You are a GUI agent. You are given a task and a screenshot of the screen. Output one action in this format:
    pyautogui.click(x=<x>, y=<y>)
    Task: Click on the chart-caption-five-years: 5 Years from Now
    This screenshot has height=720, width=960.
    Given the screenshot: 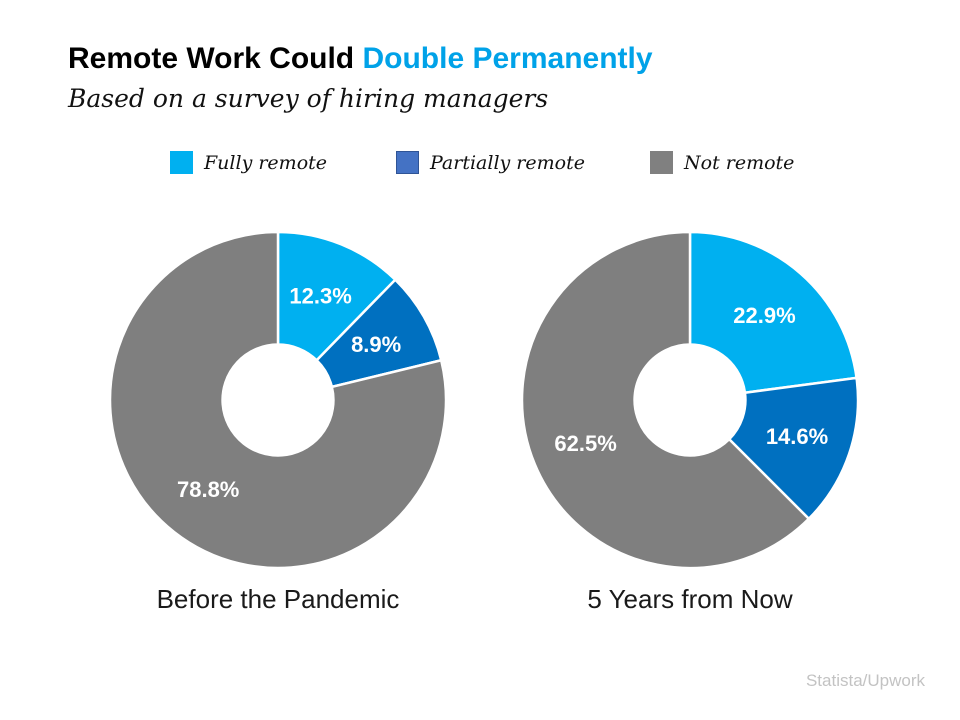 What is the action you would take?
    pyautogui.click(x=690, y=599)
    